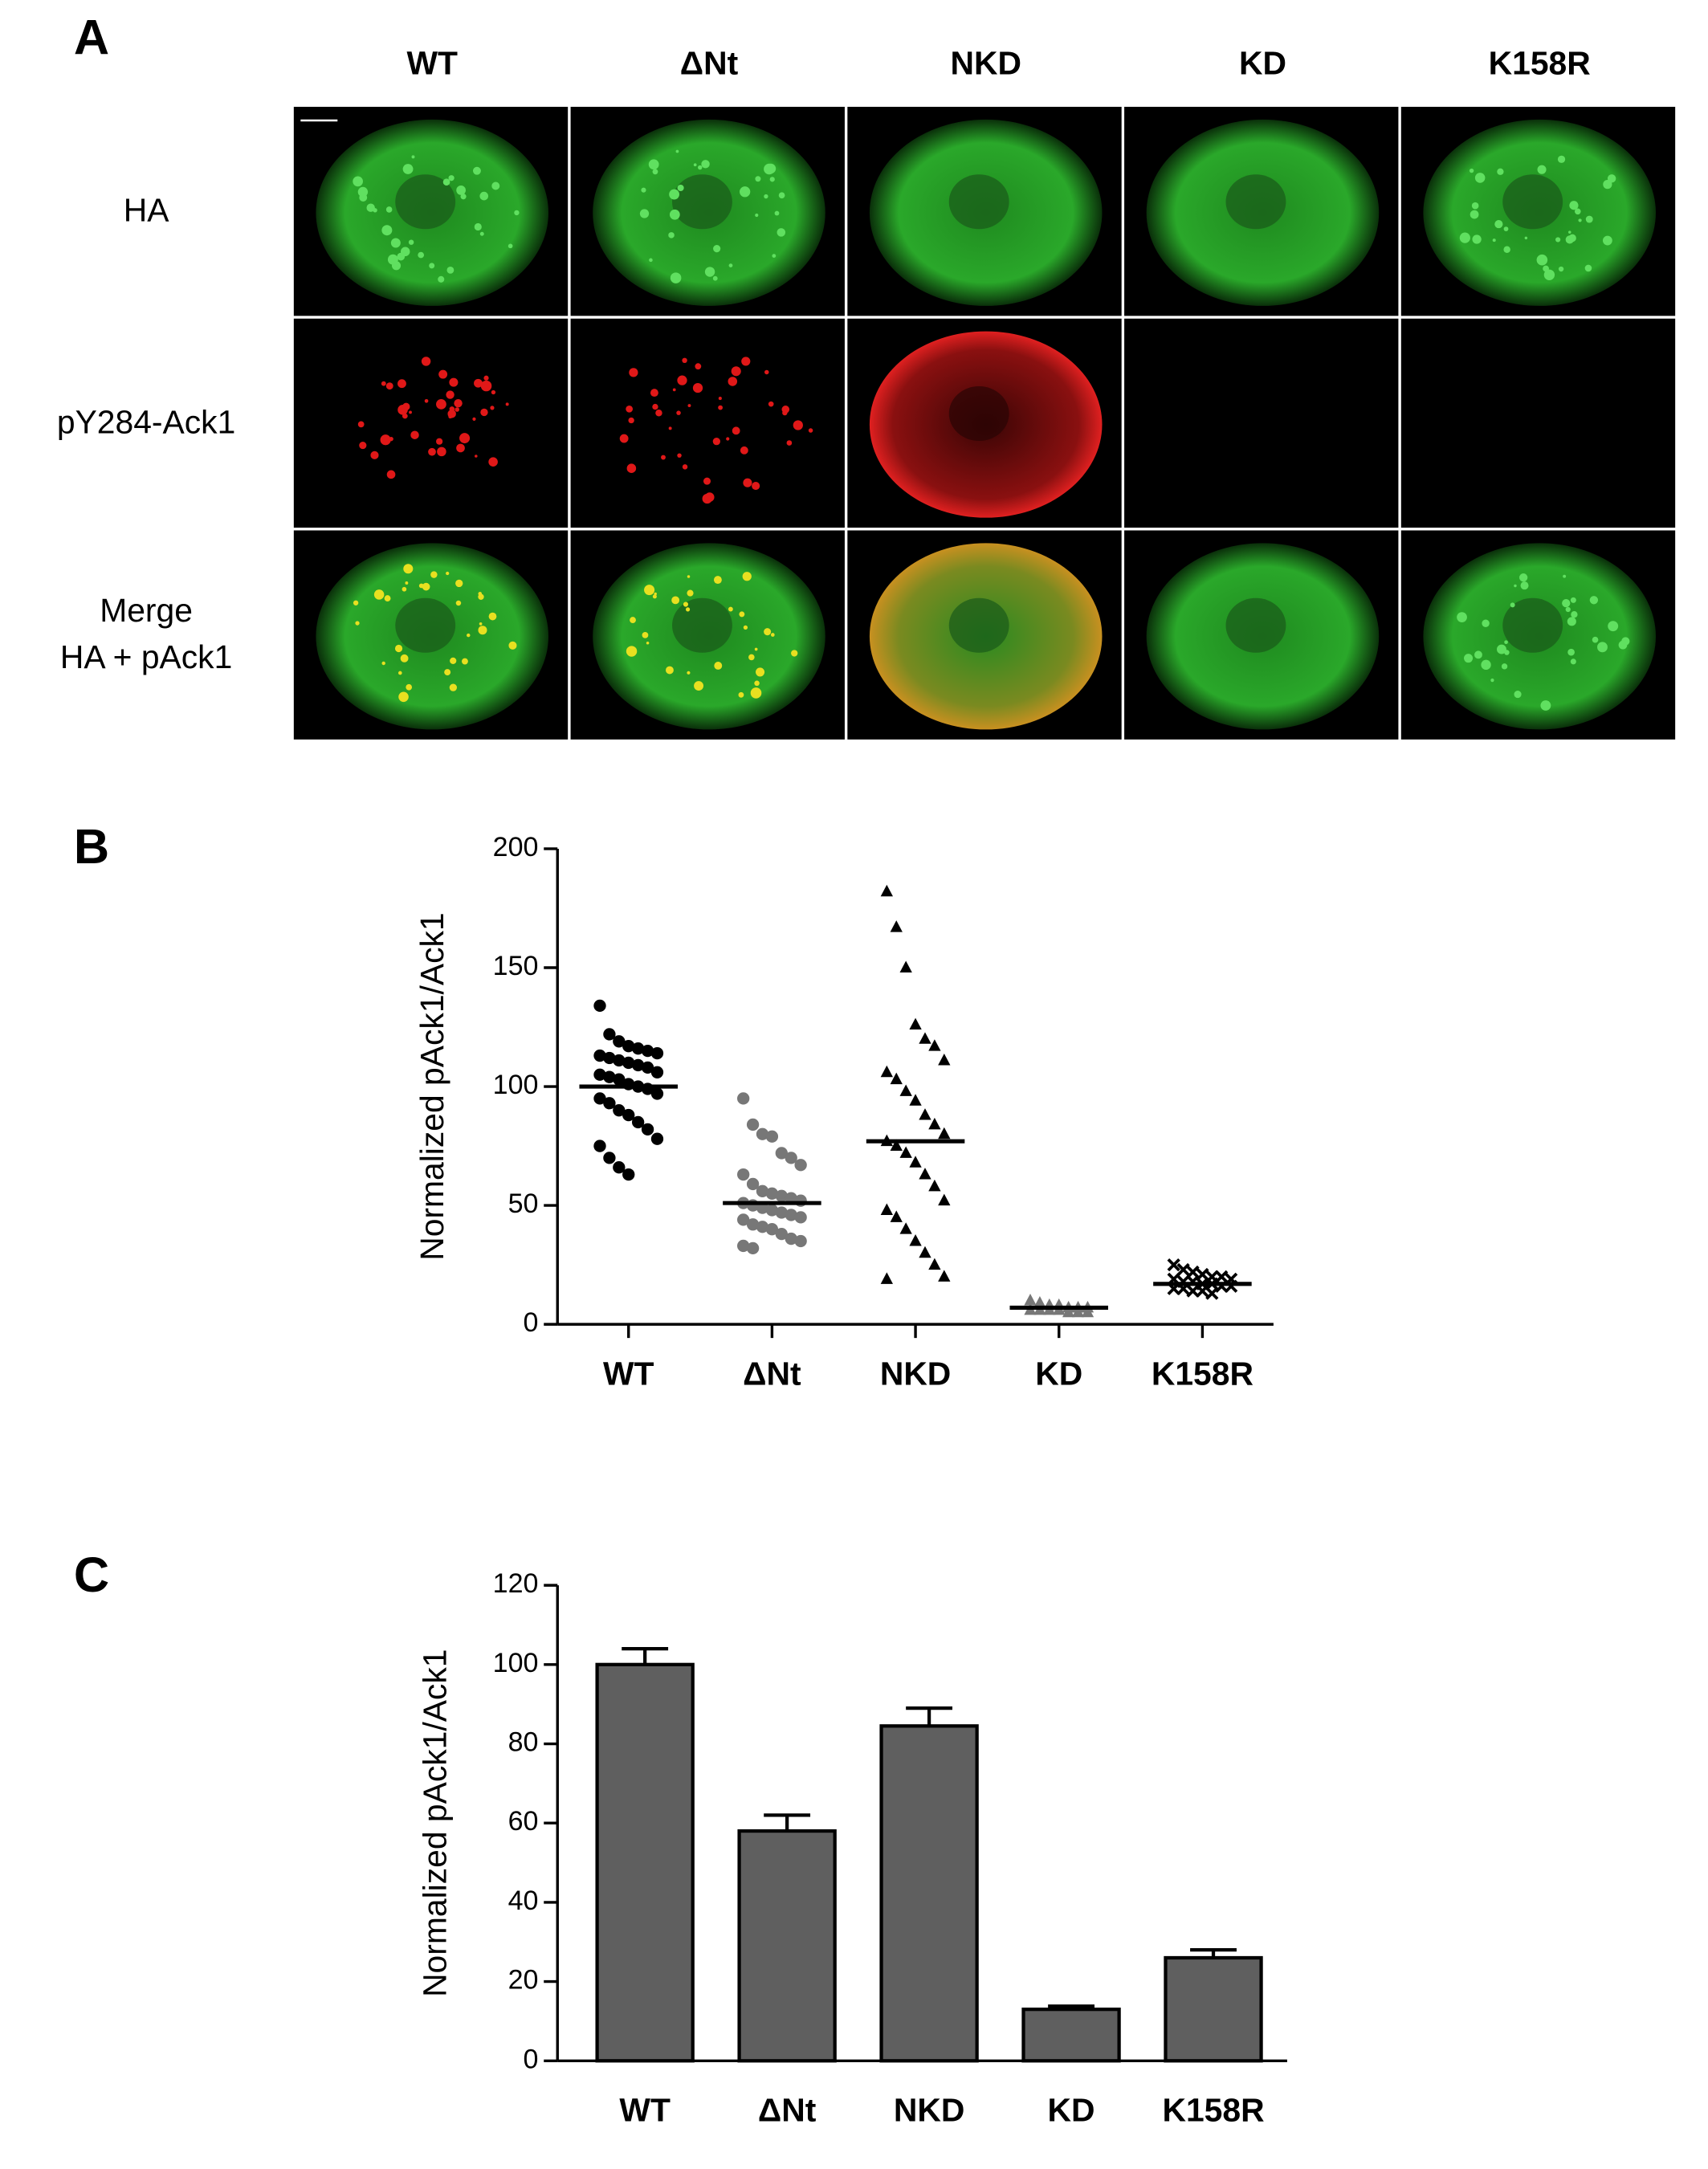 This screenshot has width=1708, height=2169. Describe the element at coordinates (1538, 423) in the screenshot. I see `micrograph` at that location.